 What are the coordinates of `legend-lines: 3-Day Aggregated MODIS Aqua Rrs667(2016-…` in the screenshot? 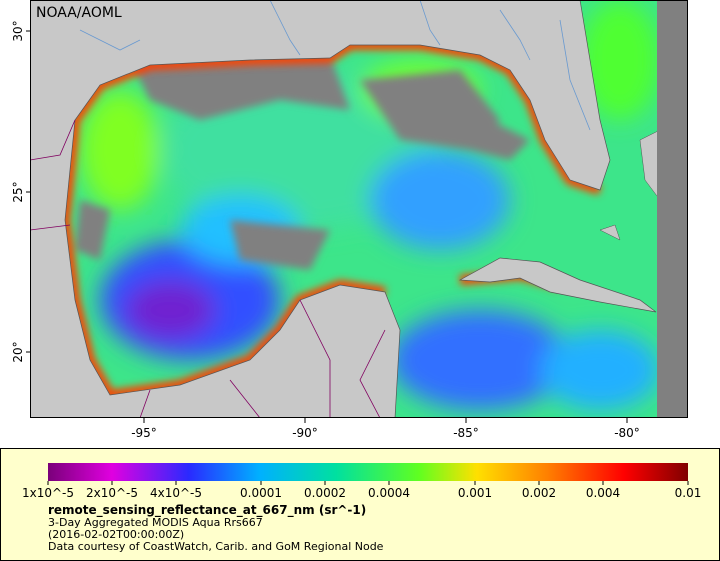 It's located at (216, 534).